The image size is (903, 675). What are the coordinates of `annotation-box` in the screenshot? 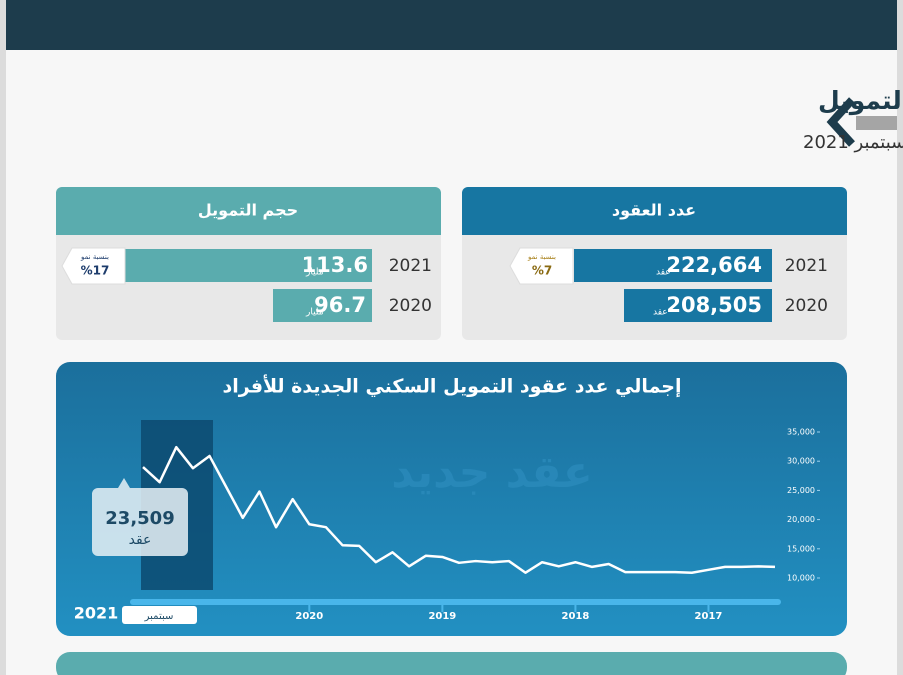 It's located at (140, 517).